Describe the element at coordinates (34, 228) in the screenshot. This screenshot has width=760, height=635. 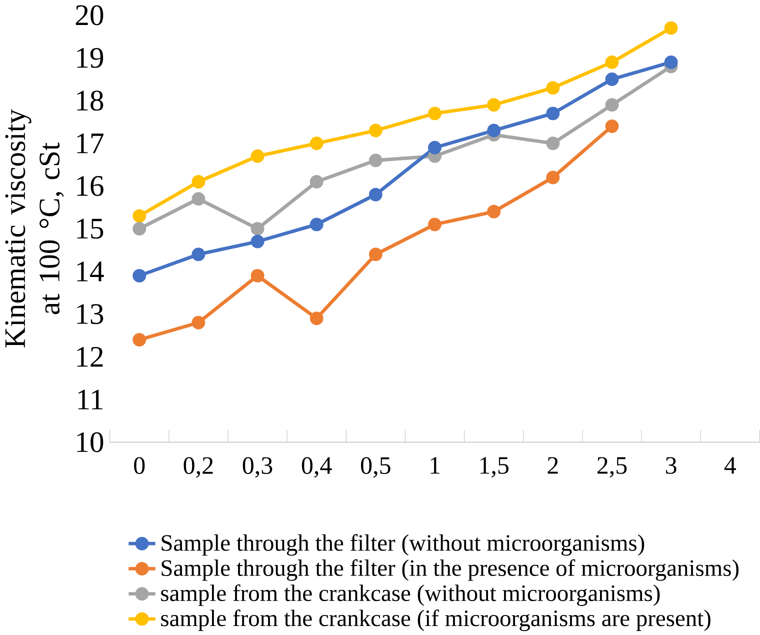
I see `y-axis-title: Kinematic viscosity at 100 °C, cSt` at that location.